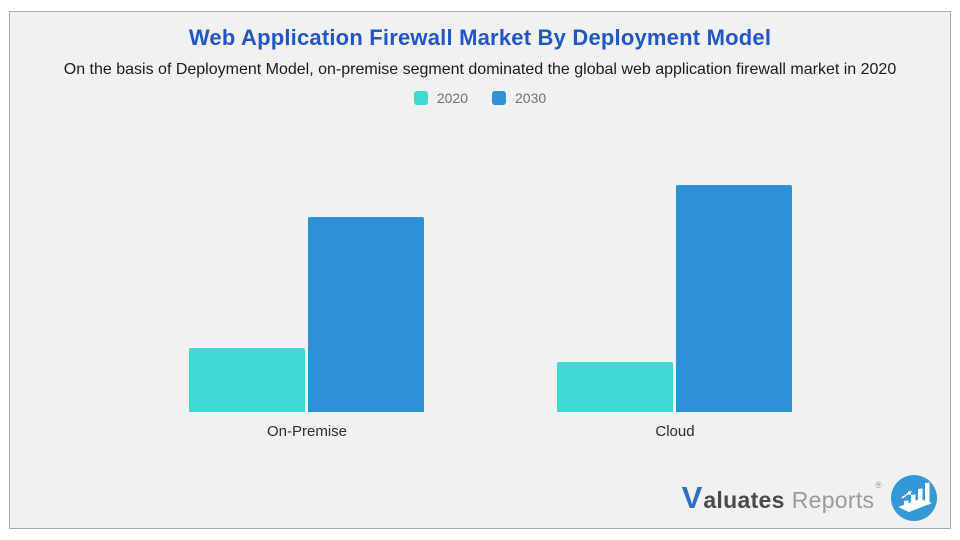 The image size is (960, 540). I want to click on category-label-on-premise: On-Premise, so click(307, 431).